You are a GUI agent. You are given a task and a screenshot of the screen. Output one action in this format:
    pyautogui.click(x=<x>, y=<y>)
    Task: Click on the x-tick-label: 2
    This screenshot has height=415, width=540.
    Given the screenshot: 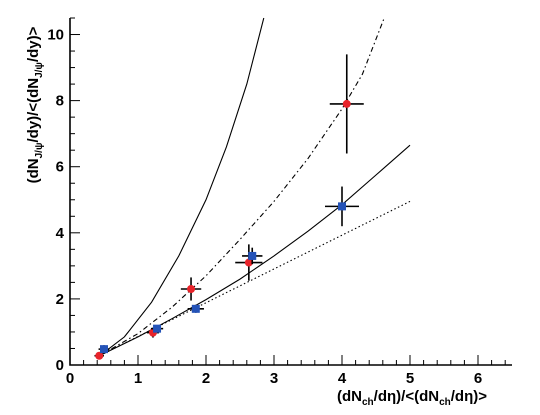 What is the action you would take?
    pyautogui.click(x=206, y=378)
    